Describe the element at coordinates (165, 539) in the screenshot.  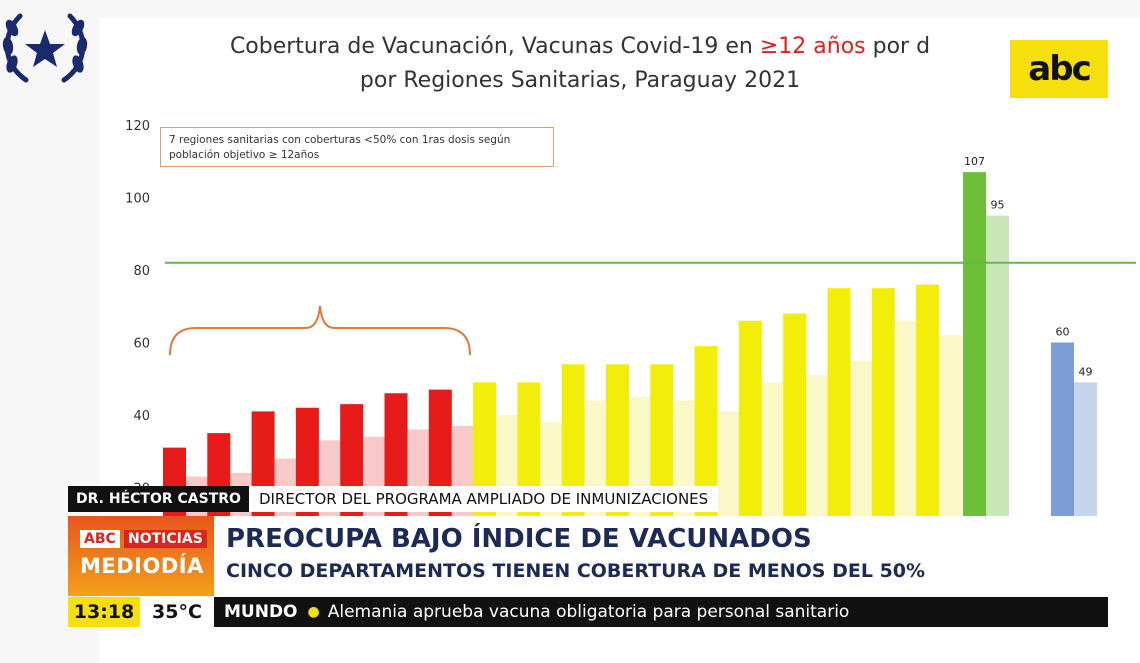
I see `brand-noticias: NOTICIAS` at that location.